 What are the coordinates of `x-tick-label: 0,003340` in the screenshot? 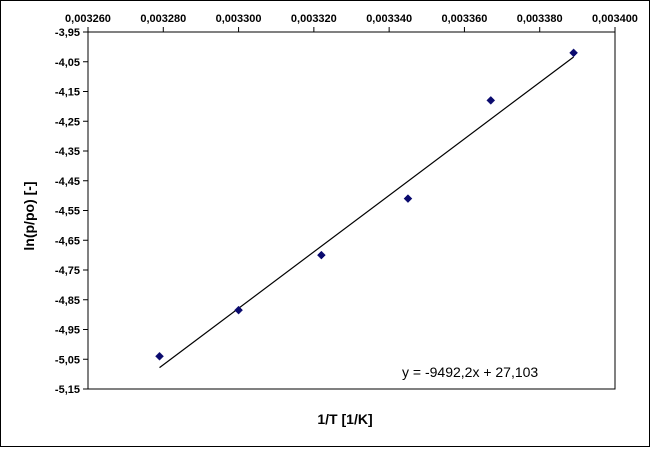 It's located at (389, 19).